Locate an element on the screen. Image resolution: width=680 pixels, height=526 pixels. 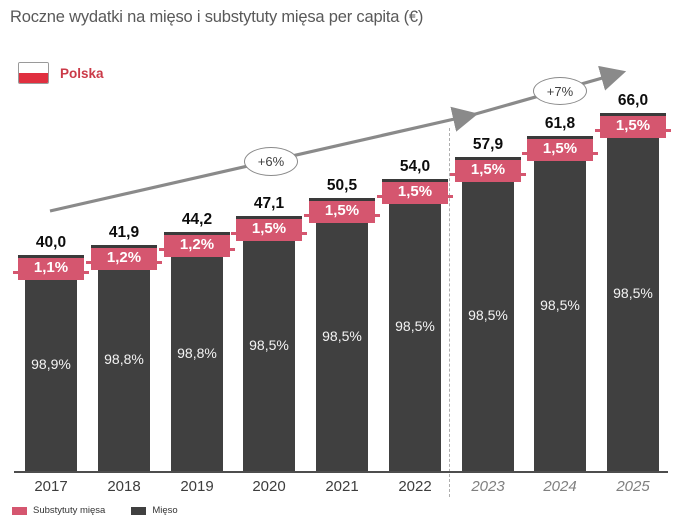
year-label-2020: 2020 is located at coordinates (269, 486).